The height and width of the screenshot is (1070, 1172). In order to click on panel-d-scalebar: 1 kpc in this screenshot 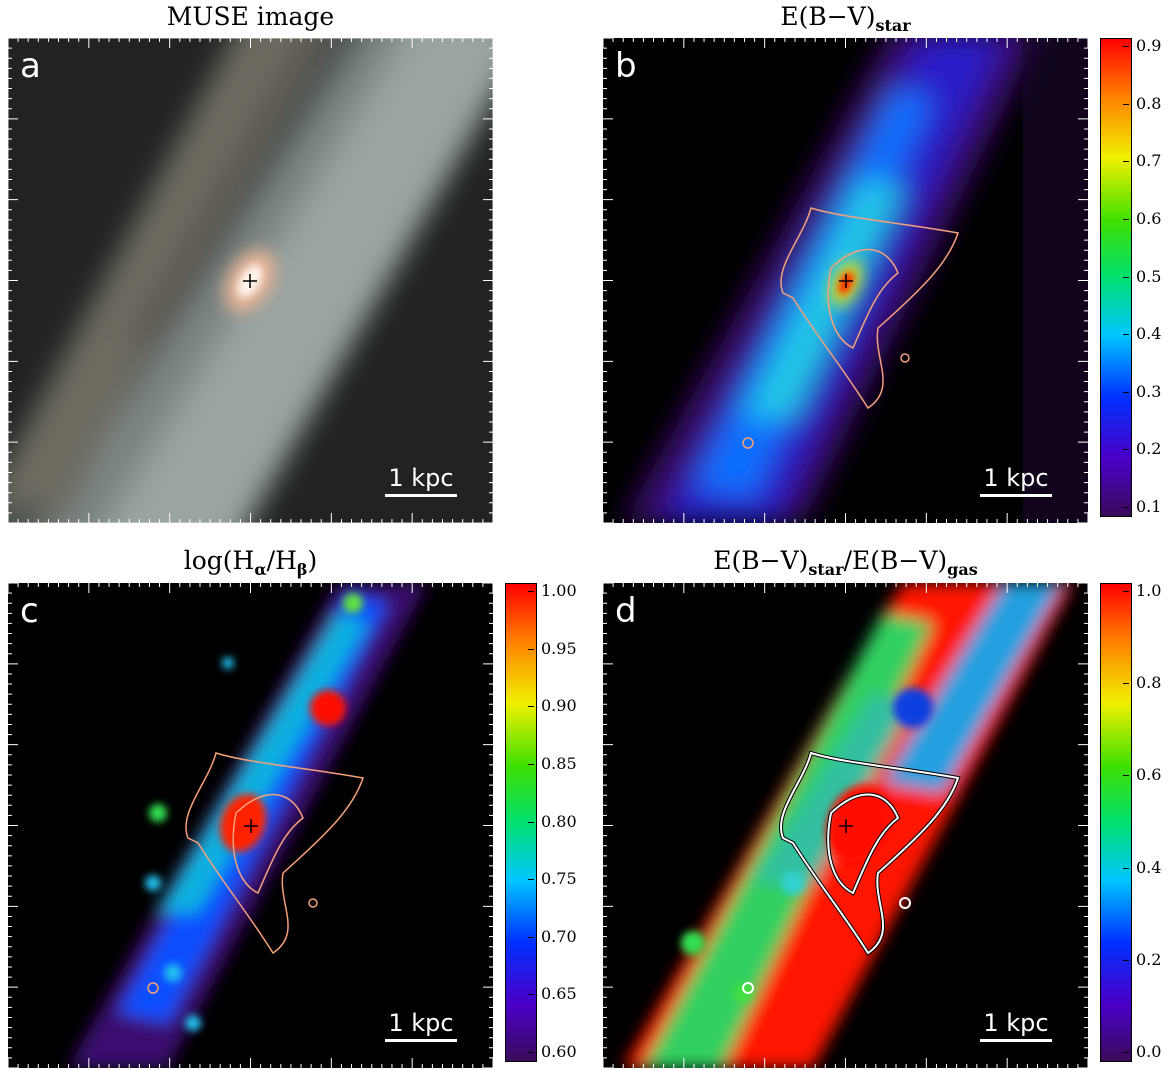, I will do `click(1016, 1025)`.